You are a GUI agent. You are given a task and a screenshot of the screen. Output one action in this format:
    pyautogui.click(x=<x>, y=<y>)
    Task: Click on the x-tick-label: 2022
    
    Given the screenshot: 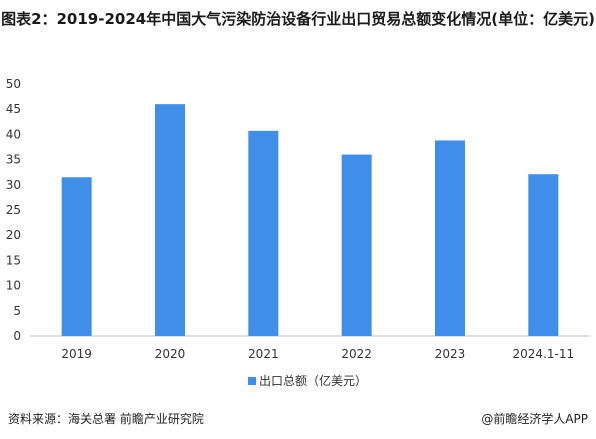 What is the action you would take?
    pyautogui.click(x=356, y=354)
    